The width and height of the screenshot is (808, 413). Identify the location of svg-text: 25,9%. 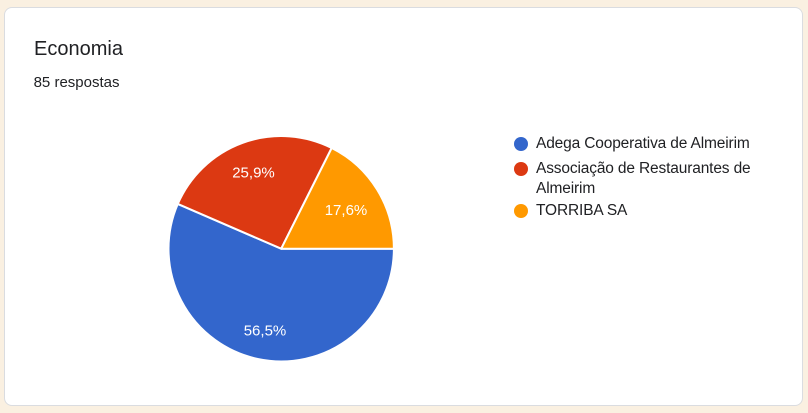
(253, 173).